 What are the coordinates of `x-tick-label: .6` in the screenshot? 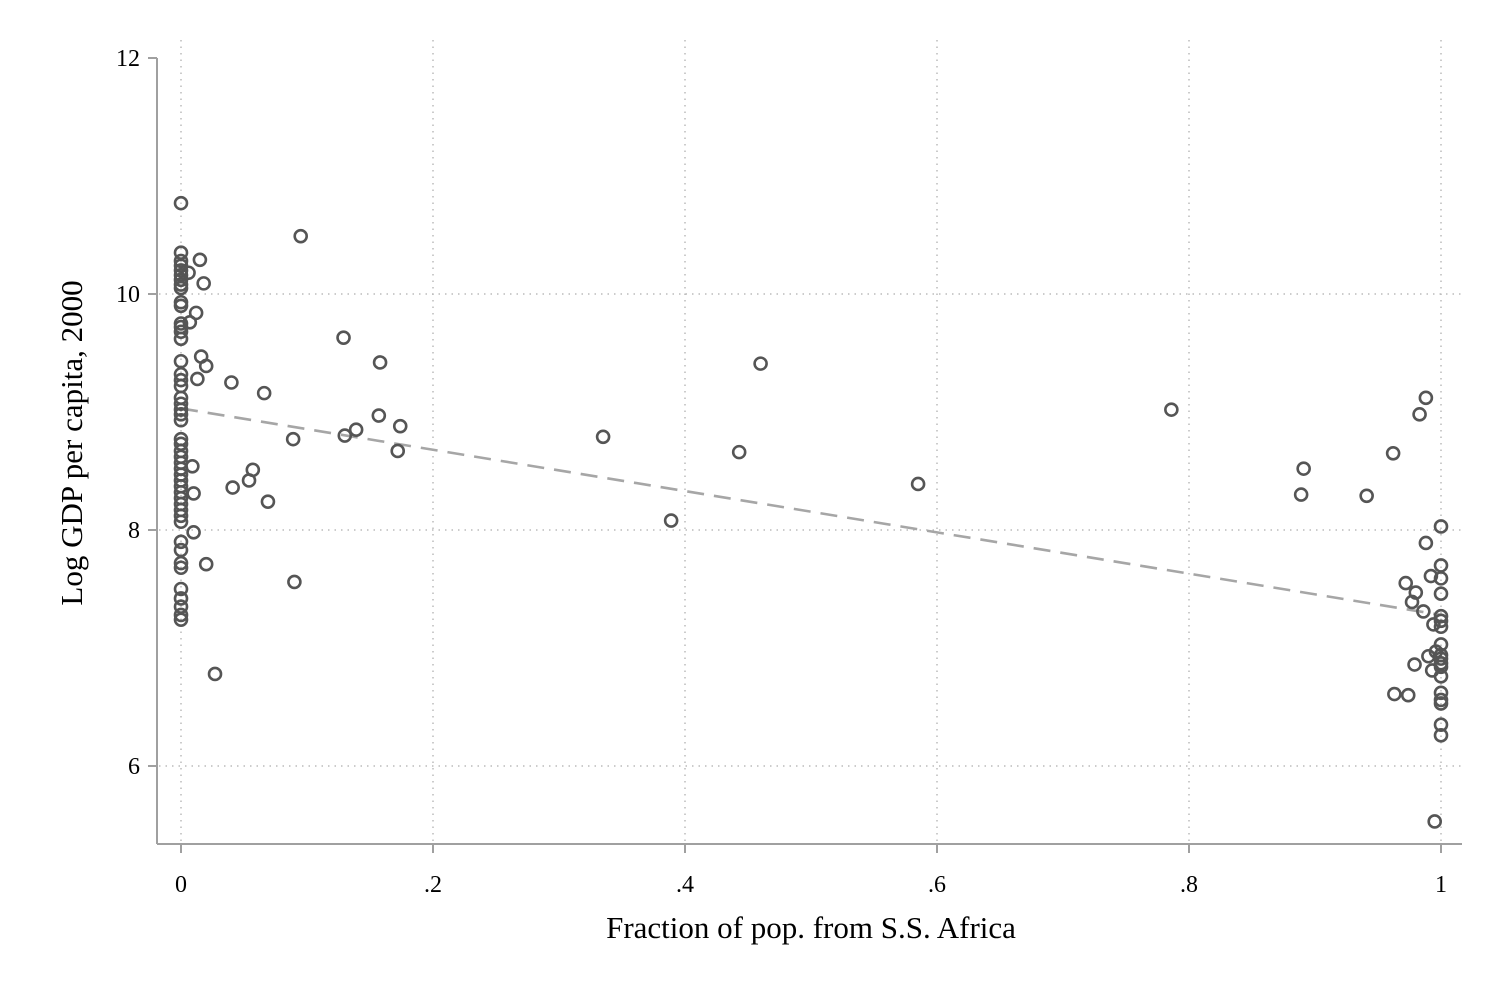 It's located at (937, 885).